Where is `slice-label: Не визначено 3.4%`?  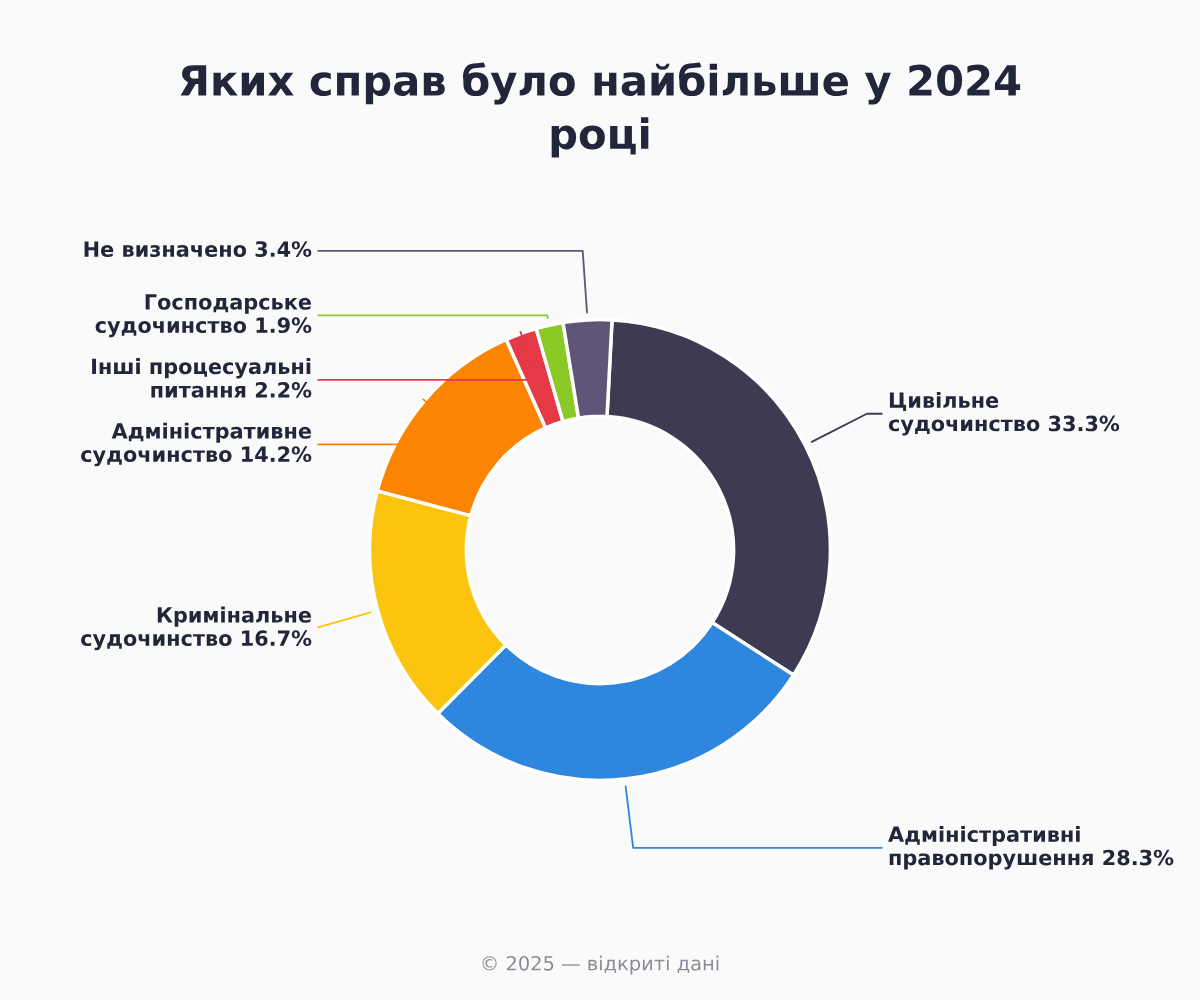 slice-label: Не визначено 3.4% is located at coordinates (198, 249).